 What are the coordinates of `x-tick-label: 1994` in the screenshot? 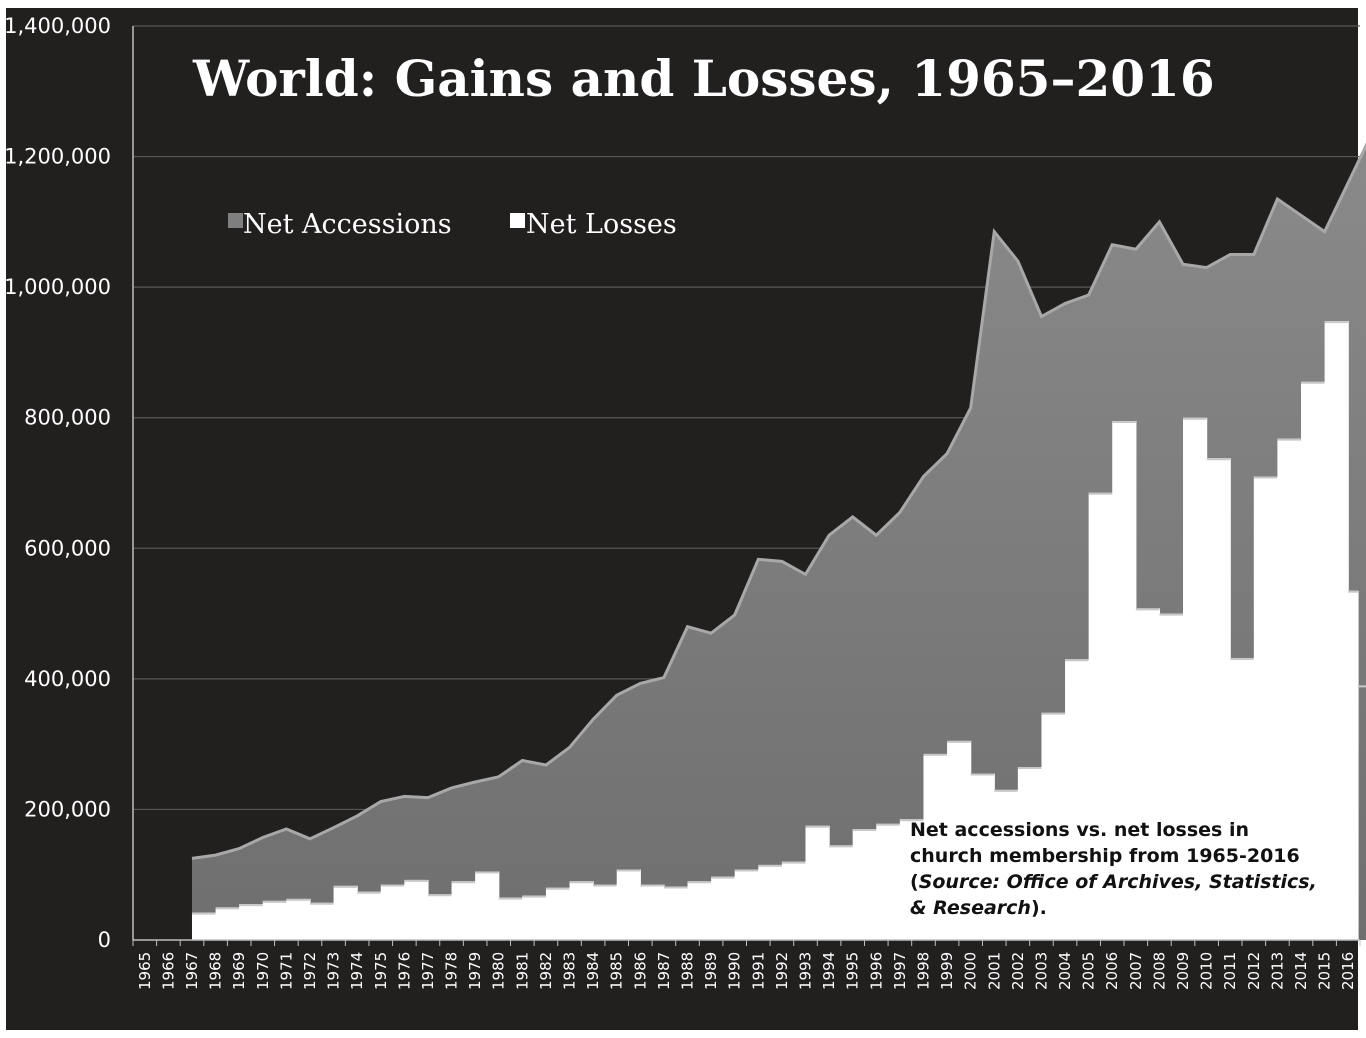 It's located at (829, 971).